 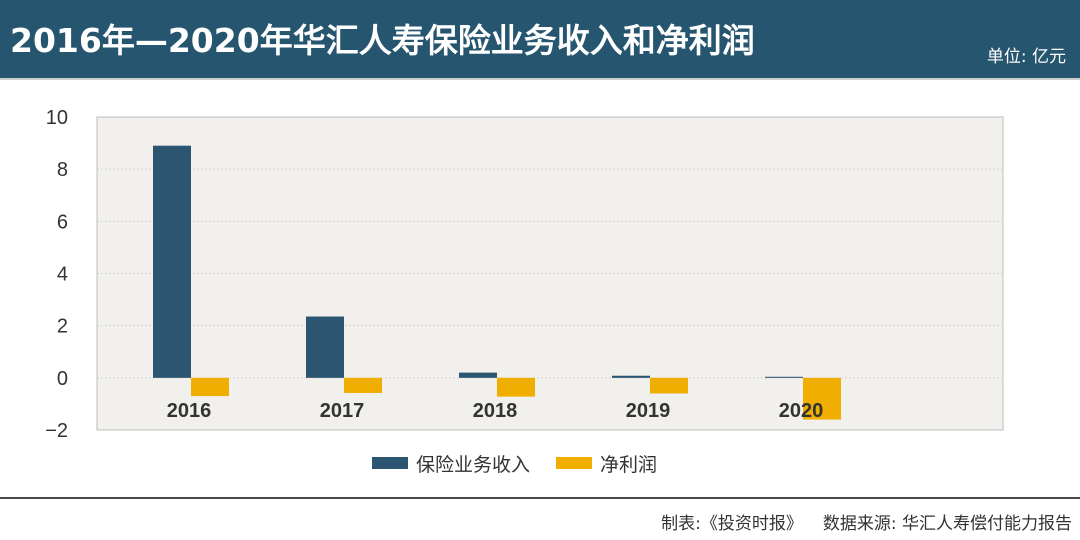 I want to click on bar-net-profit-2018, so click(x=516, y=387).